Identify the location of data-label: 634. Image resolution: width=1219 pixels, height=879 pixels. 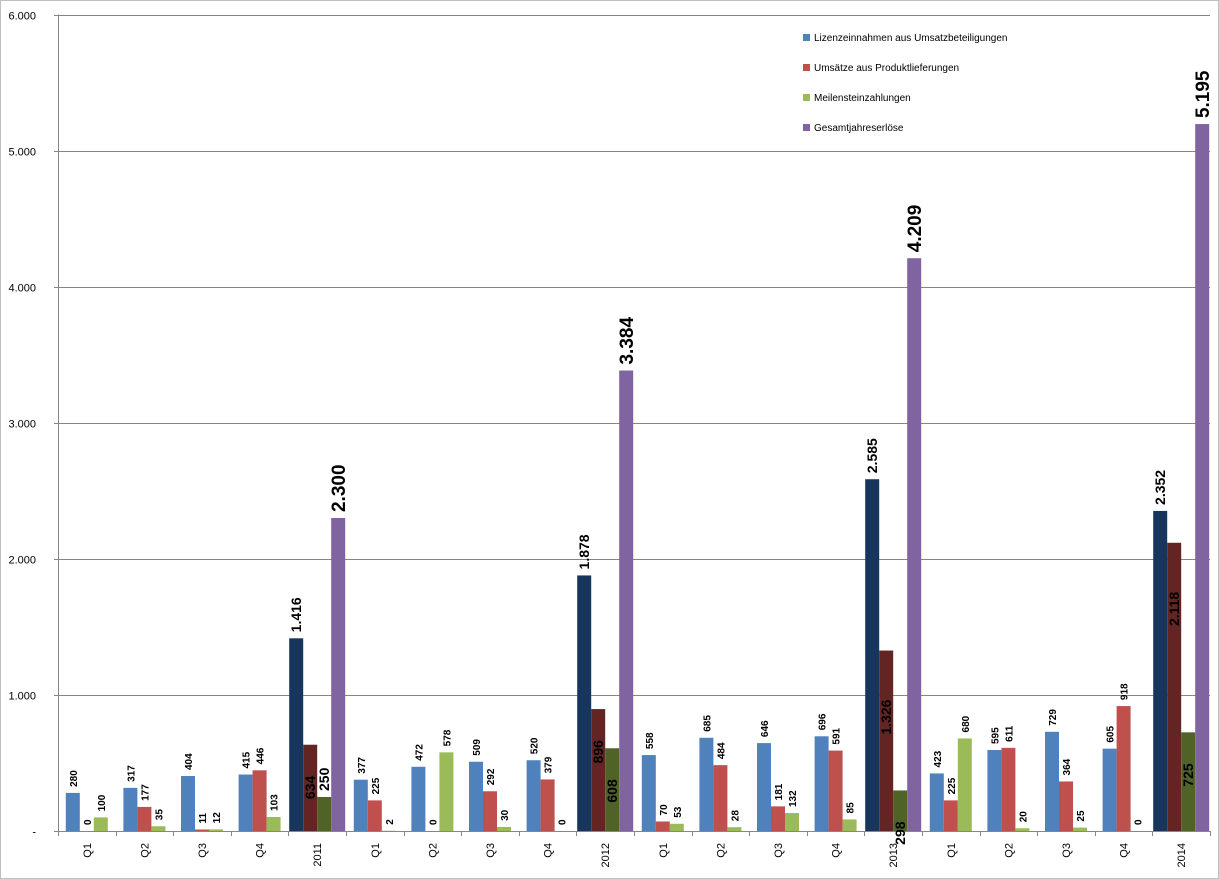
(310, 788).